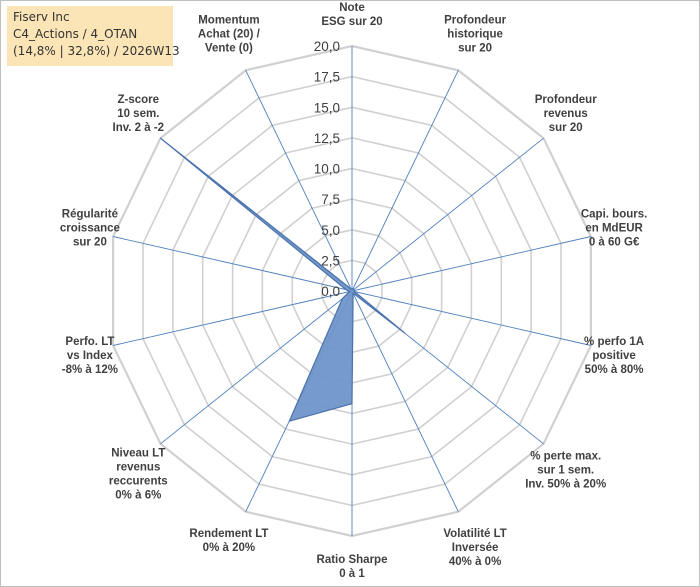 This screenshot has width=700, height=587. Describe the element at coordinates (138, 495) in the screenshot. I see `category-label: 0% à 6%` at that location.